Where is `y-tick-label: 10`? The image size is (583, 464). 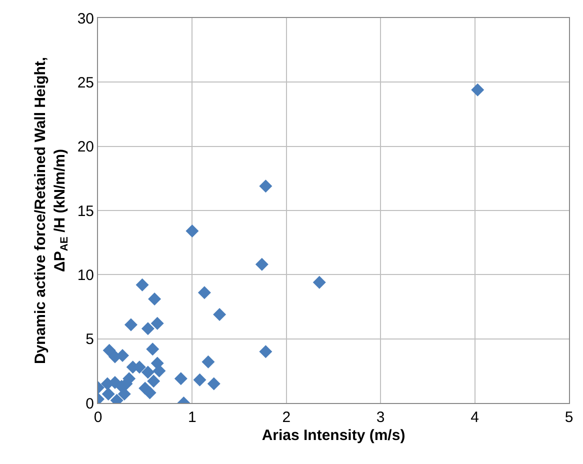 y-tick-label: 10 is located at coordinates (85, 275).